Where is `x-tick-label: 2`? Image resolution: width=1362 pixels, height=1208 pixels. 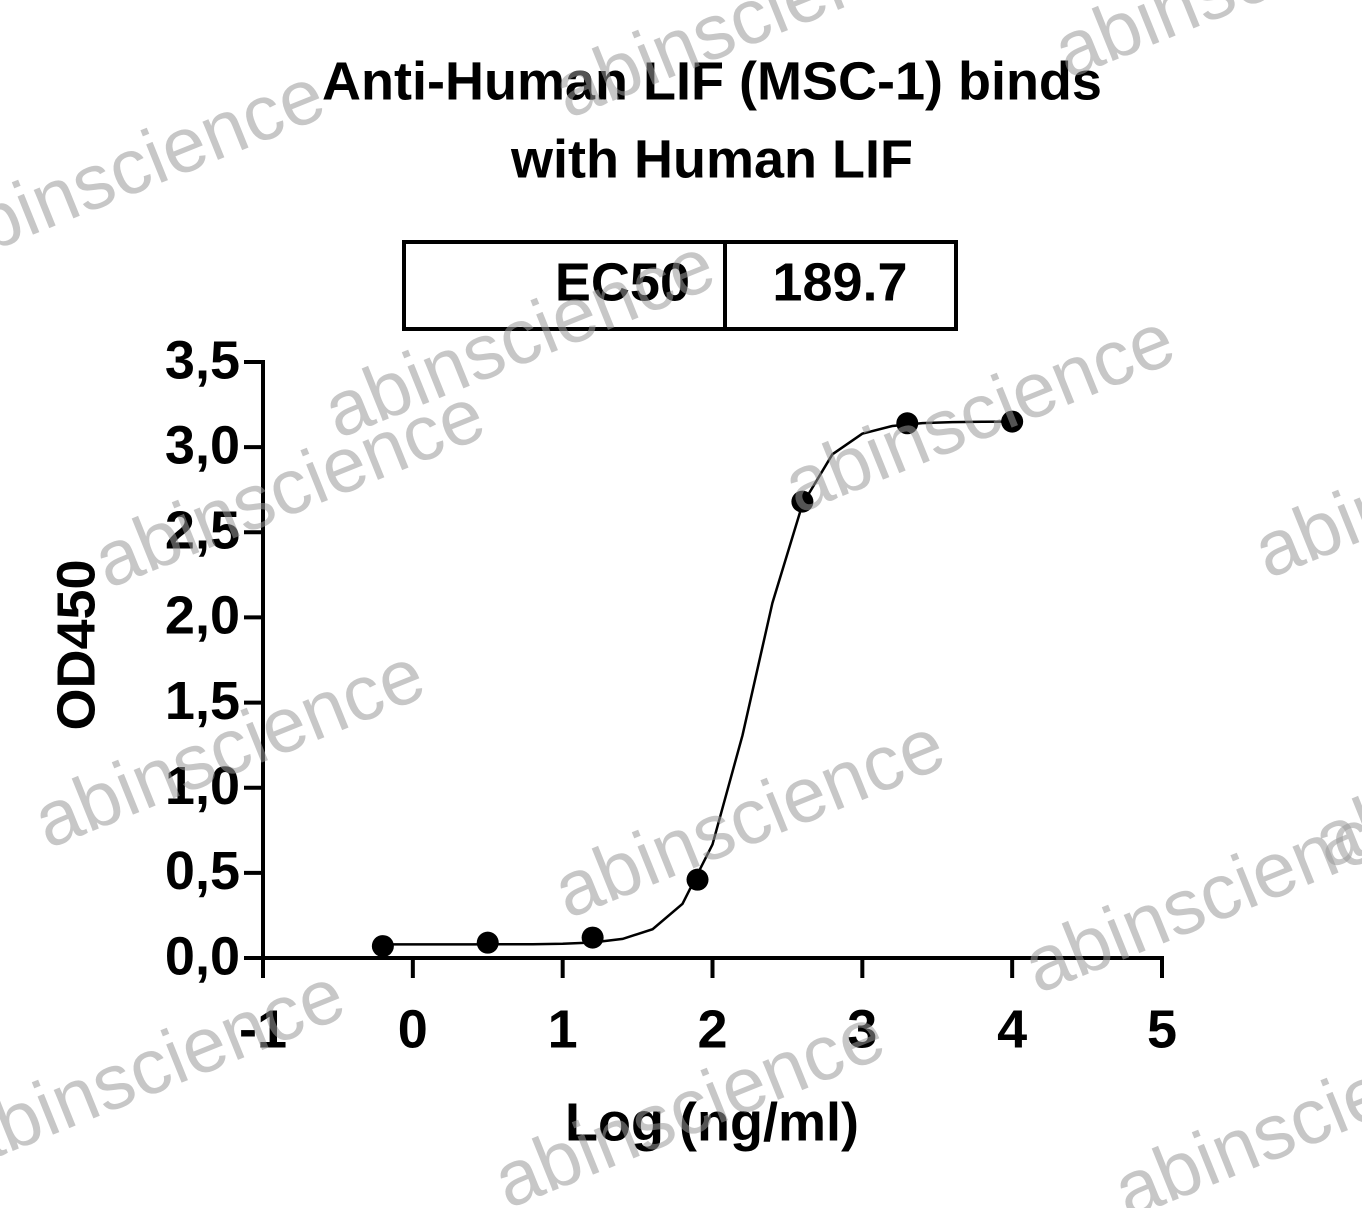 x-tick-label: 2 is located at coordinates (712, 1029).